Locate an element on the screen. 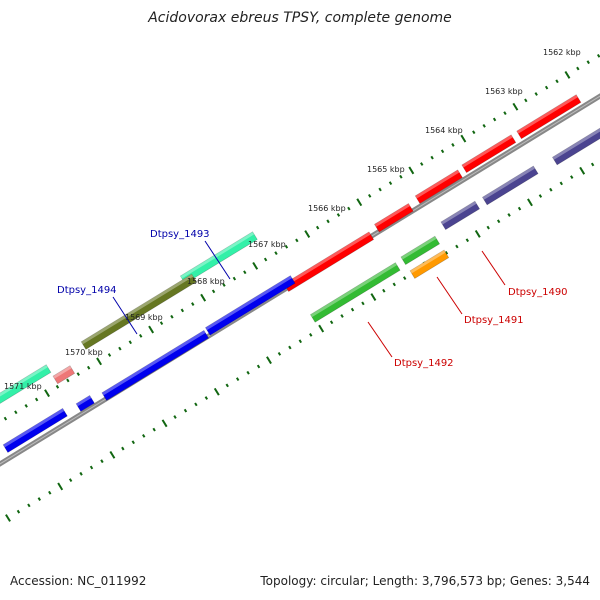  gene-red-3-body is located at coordinates (438, 186).